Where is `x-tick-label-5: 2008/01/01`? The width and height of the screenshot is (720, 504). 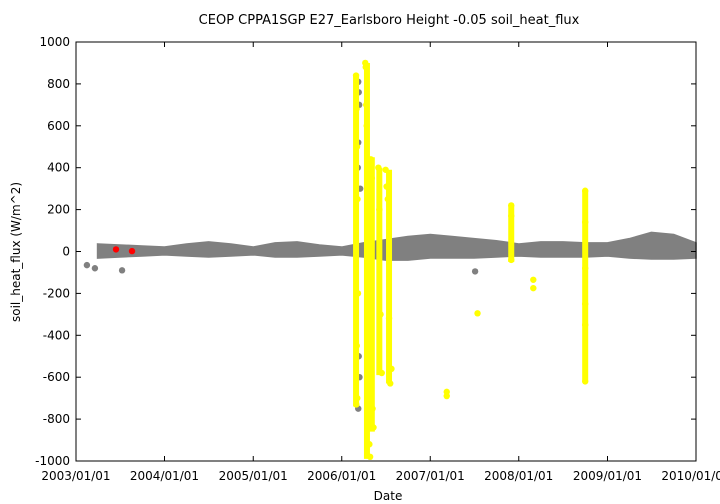
x-tick-label-5: 2008/01/01 is located at coordinates (518, 476).